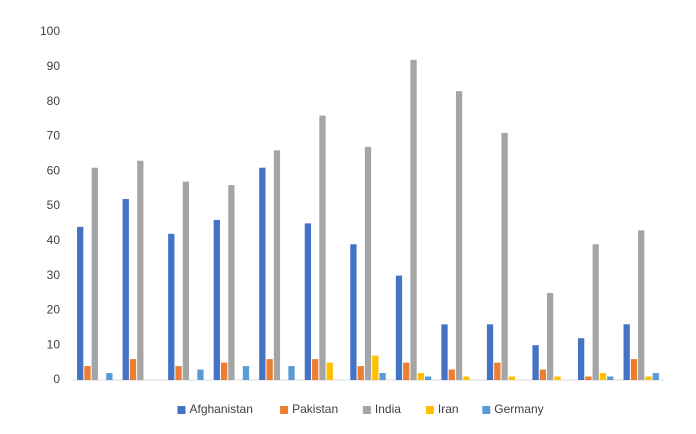 This screenshot has width=696, height=434. What do you see at coordinates (54, 136) in the screenshot?
I see `y-tick-label: 70` at bounding box center [54, 136].